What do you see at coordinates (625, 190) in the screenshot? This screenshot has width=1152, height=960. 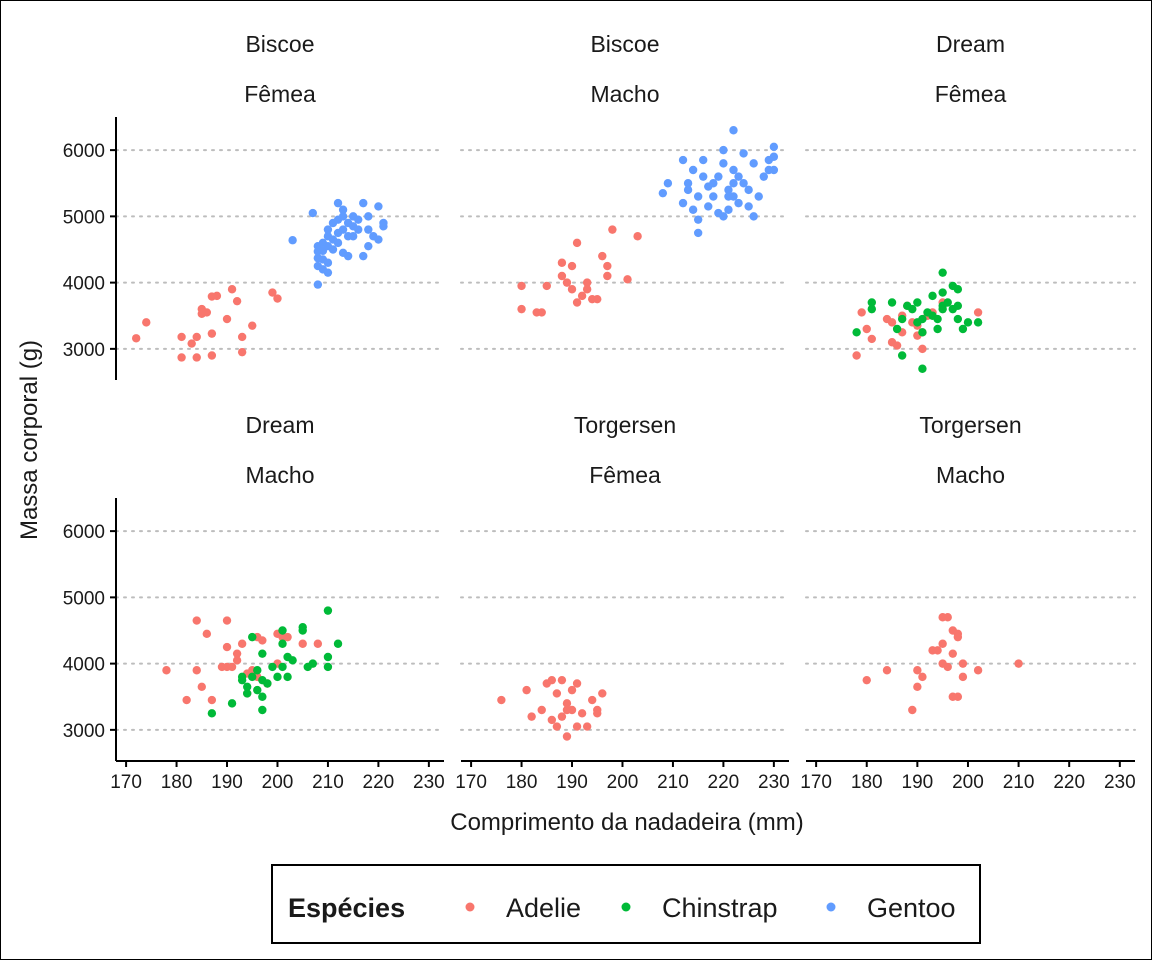 I see `panel-biscoe-1: Biscoe Macho` at bounding box center [625, 190].